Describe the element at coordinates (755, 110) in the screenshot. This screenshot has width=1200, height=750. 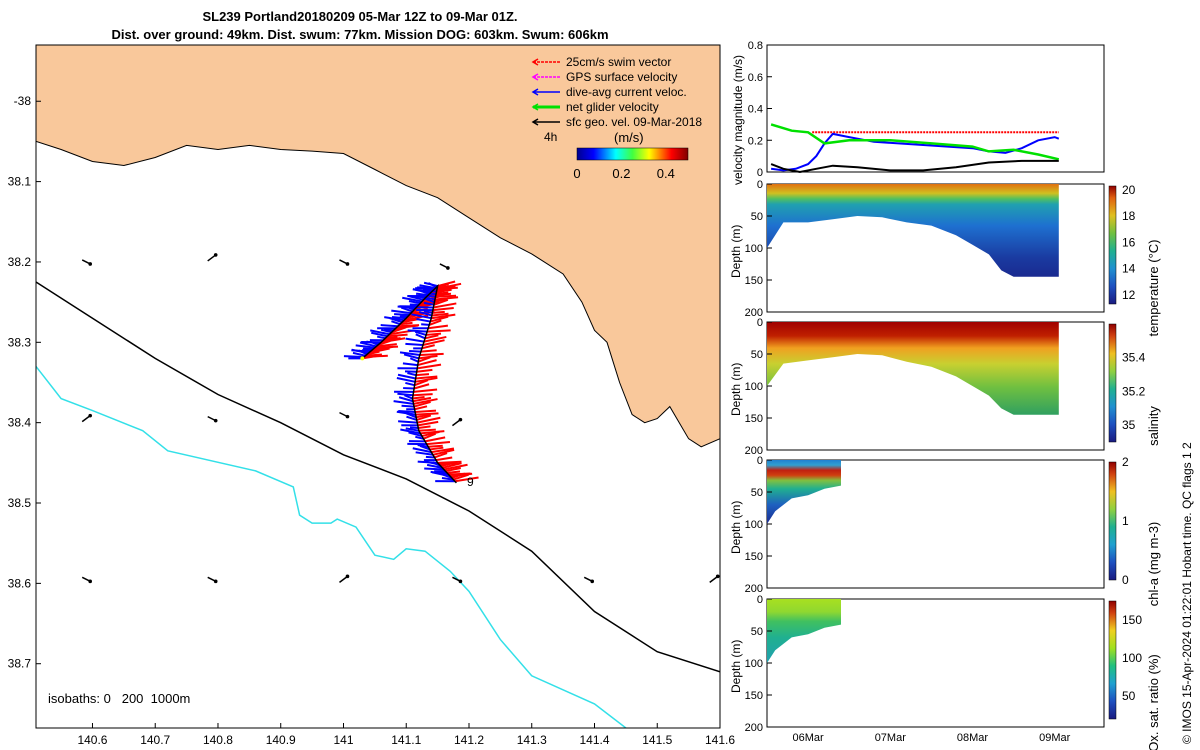
I see `velocity-y-tick-label: 0.4` at that location.